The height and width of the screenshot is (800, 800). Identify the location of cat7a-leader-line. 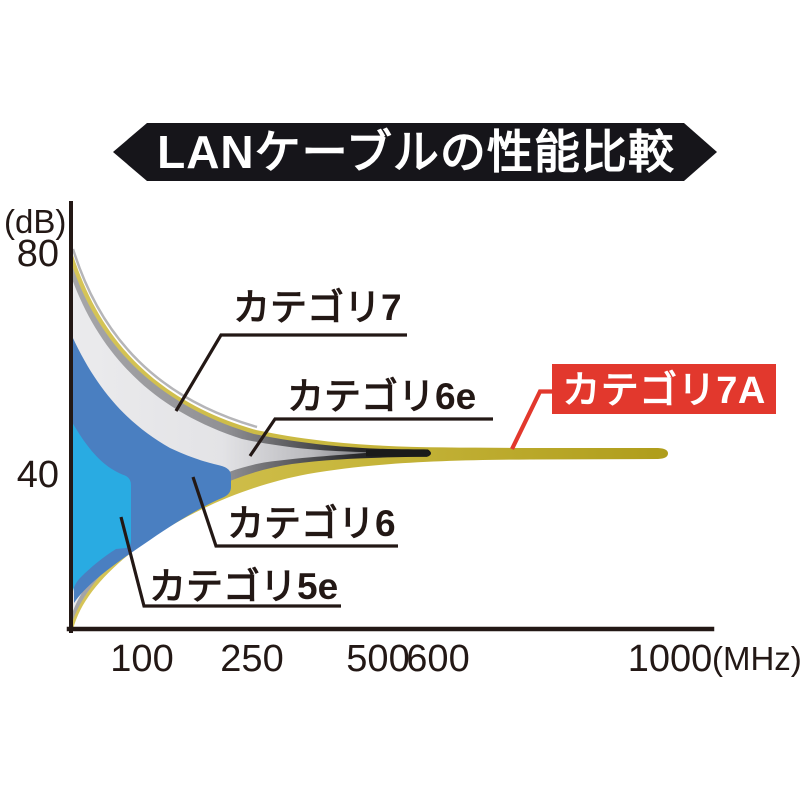
(531, 419).